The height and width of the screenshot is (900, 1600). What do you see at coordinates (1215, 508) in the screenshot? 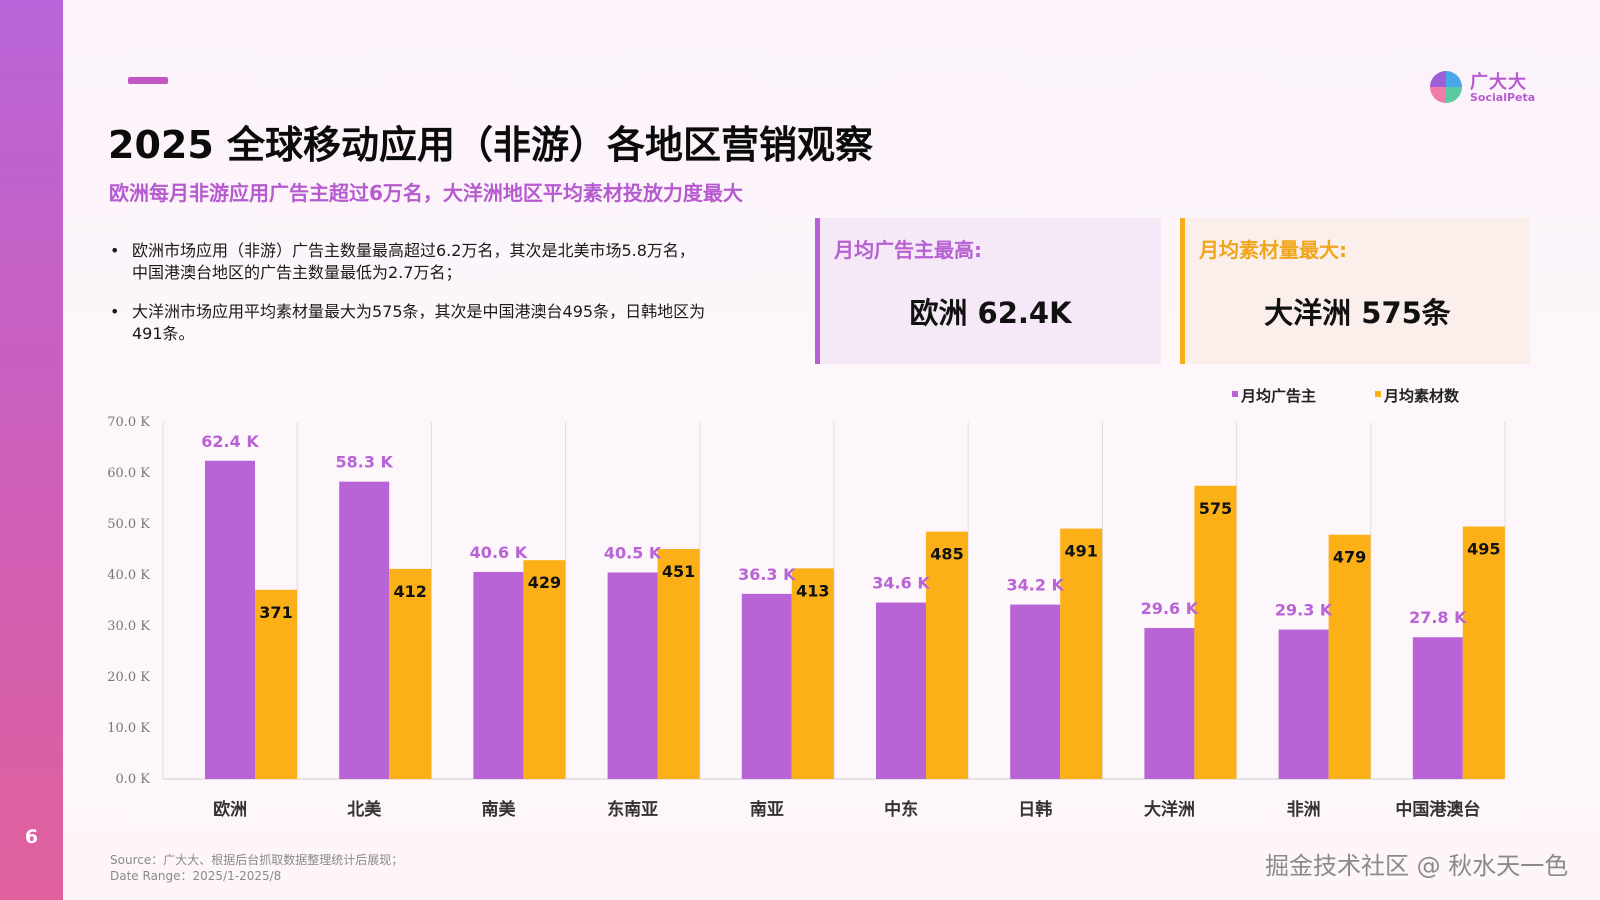
I see `creative-value-label: 575` at bounding box center [1215, 508].